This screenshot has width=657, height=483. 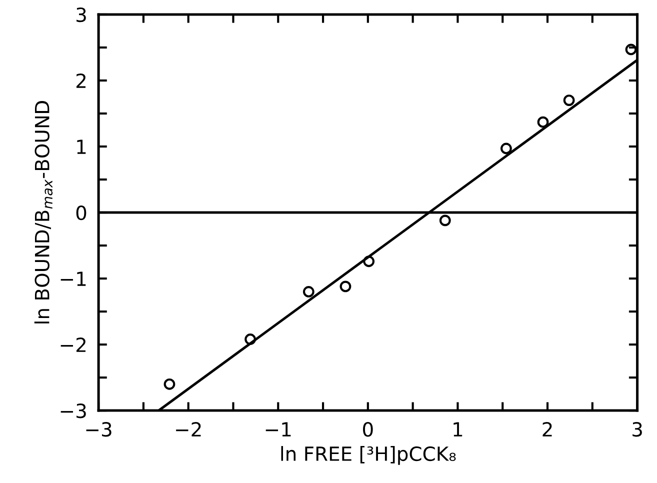 What do you see at coordinates (43, 212) in the screenshot?
I see `y-axis-title: ln BOUND/B$_{max}$-BOUND` at bounding box center [43, 212].